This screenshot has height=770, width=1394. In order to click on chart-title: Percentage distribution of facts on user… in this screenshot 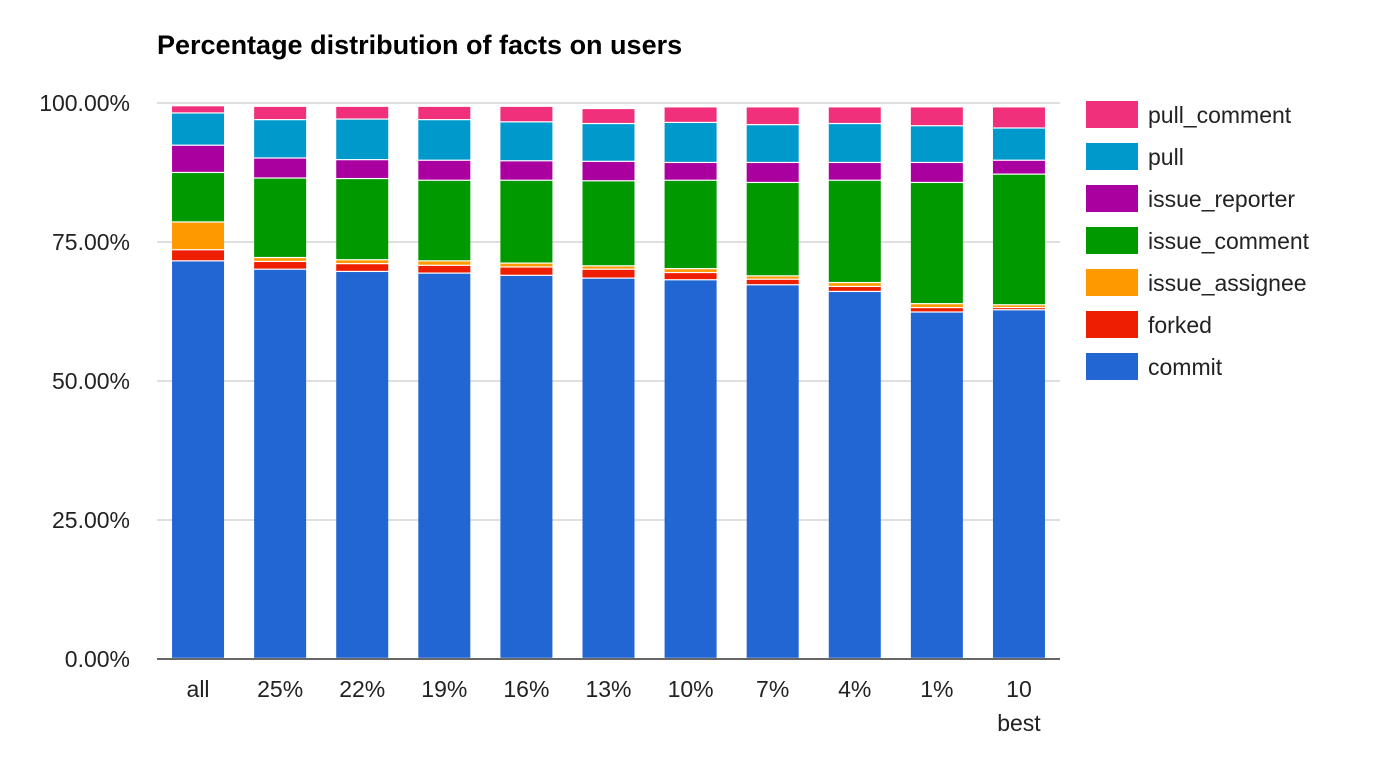, I will do `click(419, 45)`.